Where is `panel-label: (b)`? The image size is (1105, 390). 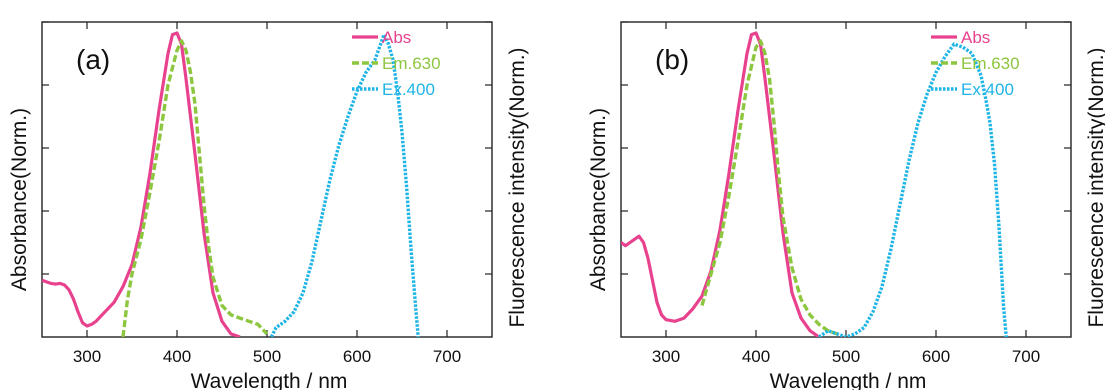
panel-label: (b) is located at coordinates (672, 59).